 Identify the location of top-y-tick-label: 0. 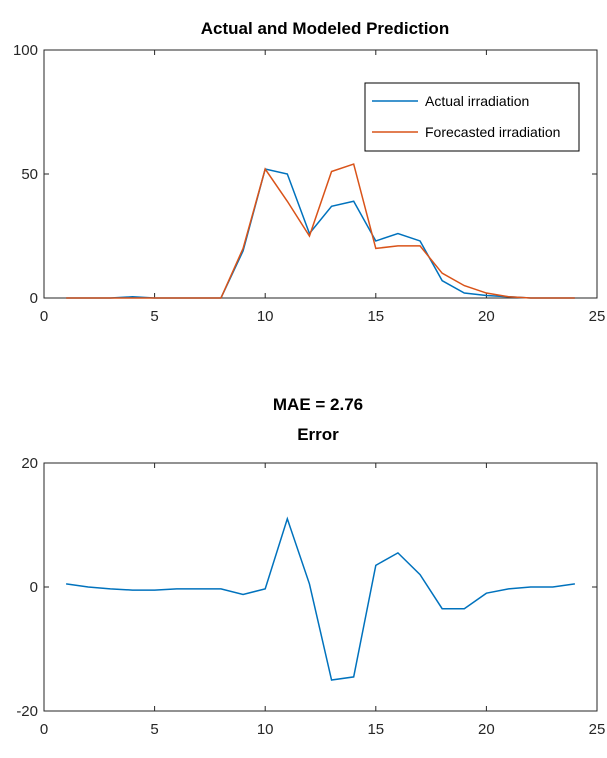
(34, 298).